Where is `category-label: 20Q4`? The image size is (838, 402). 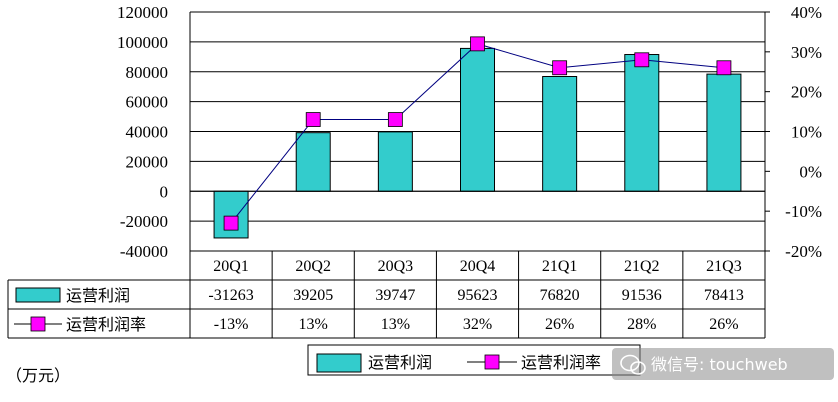 category-label: 20Q4 is located at coordinates (478, 266).